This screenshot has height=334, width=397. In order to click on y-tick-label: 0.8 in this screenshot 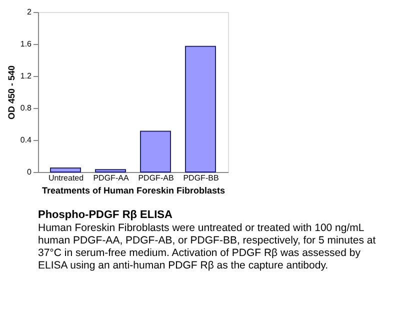, I will do `click(26, 108)`.